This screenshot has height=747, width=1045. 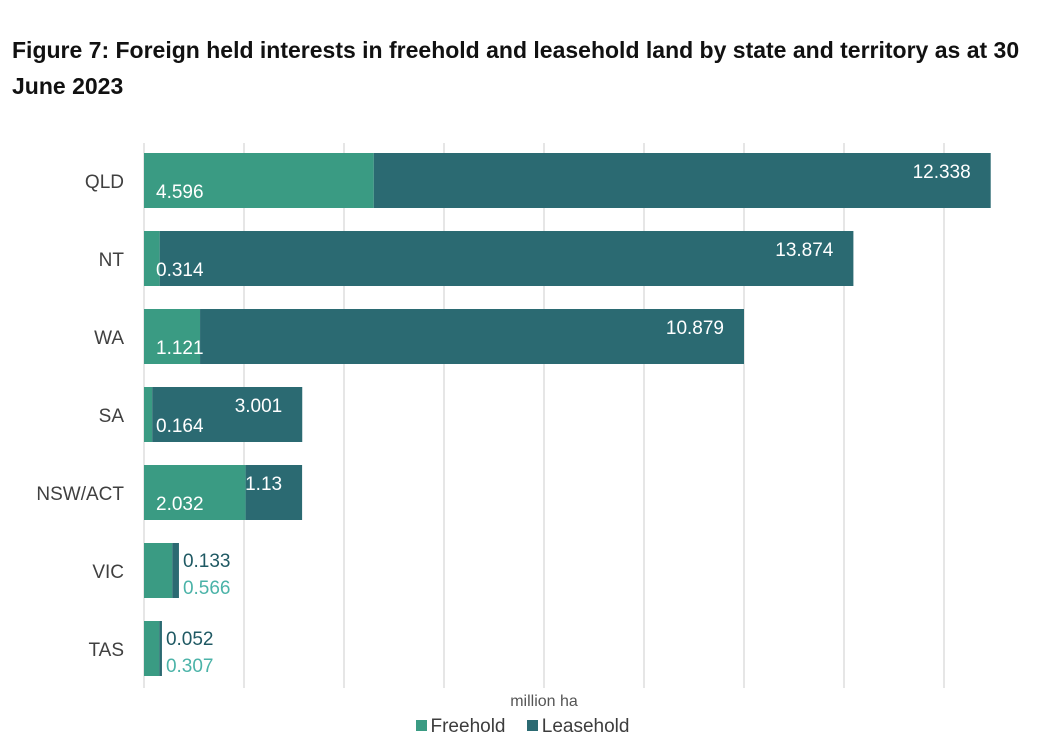 What do you see at coordinates (263, 484) in the screenshot?
I see `leasehold-value-label: 1.13` at bounding box center [263, 484].